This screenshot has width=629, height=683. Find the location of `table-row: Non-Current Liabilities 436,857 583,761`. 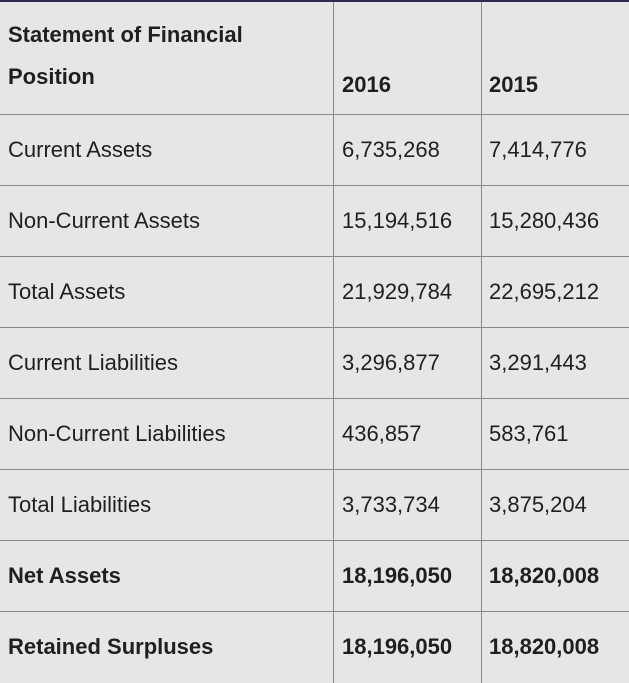

table-row: Non-Current Liabilities 436,857 583,761 is located at coordinates (314, 434).